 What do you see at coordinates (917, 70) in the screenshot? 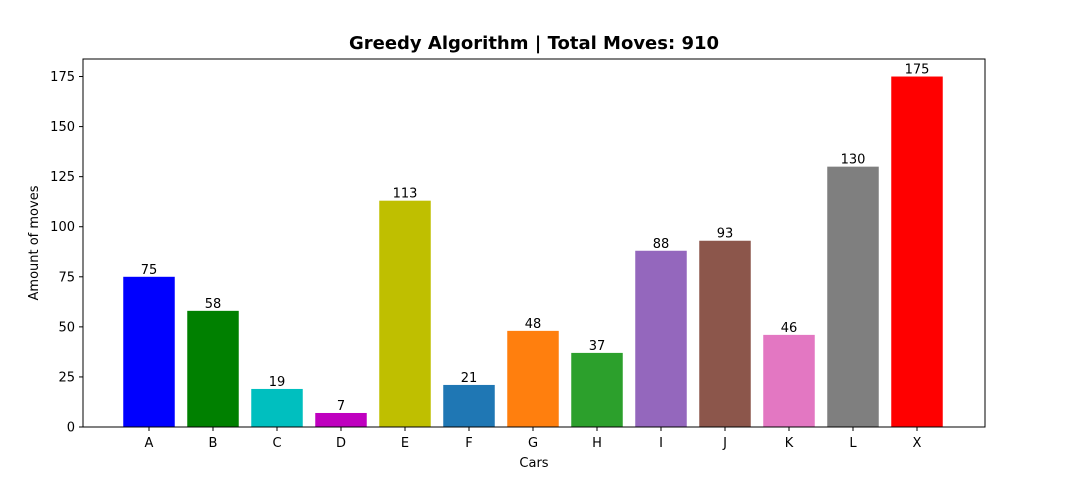
I see `value-label-x: 175` at bounding box center [917, 70].